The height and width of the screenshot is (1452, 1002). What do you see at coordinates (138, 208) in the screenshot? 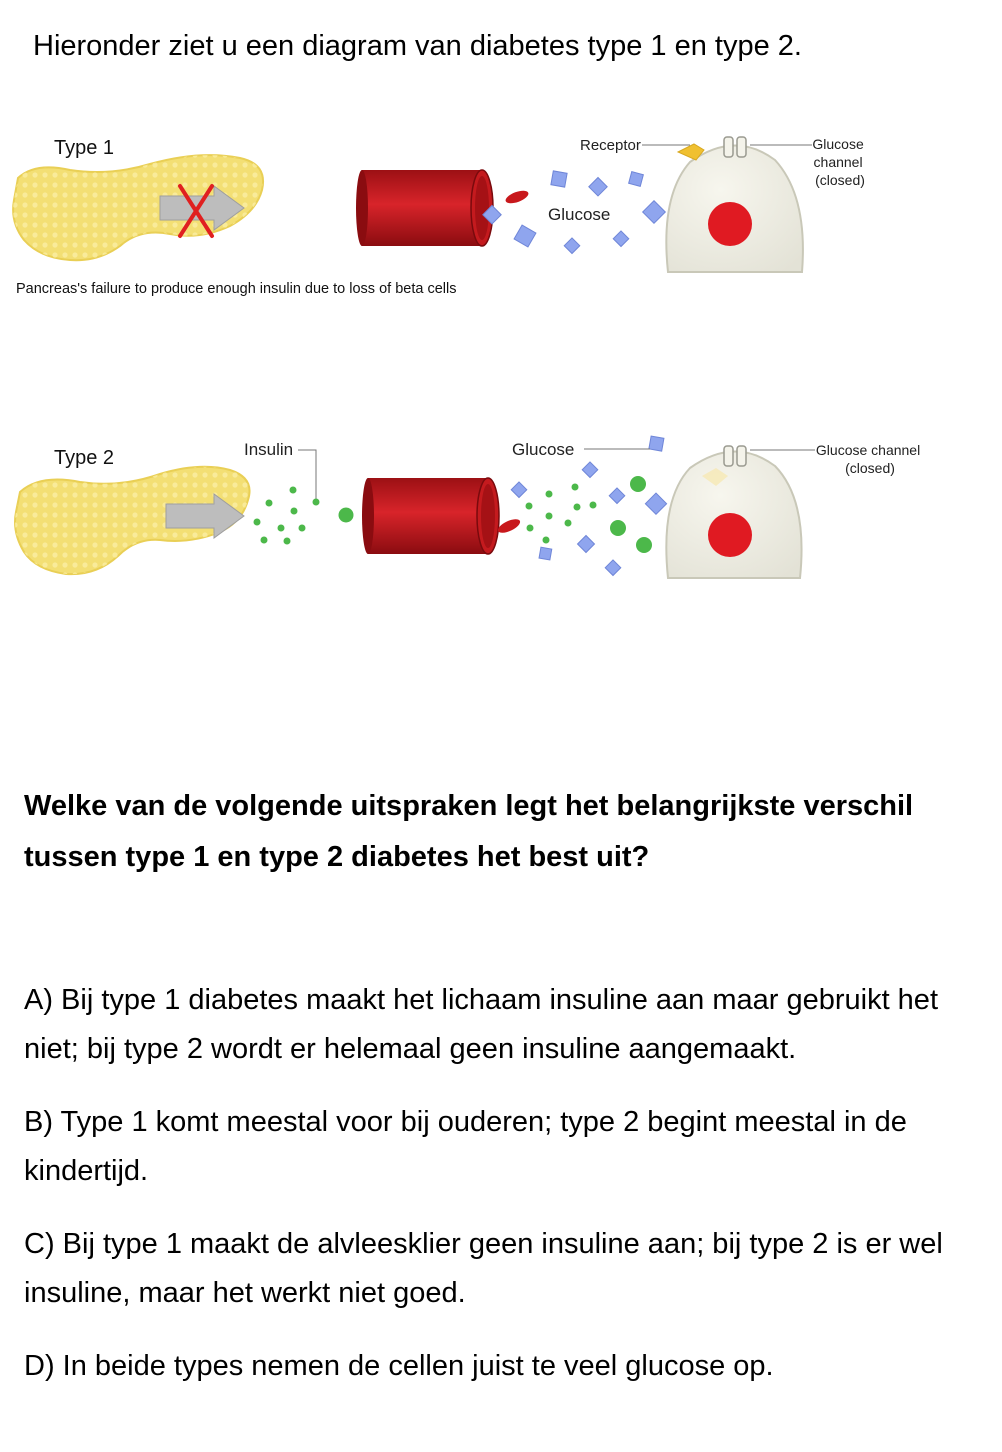
I see `type1-pancreas` at bounding box center [138, 208].